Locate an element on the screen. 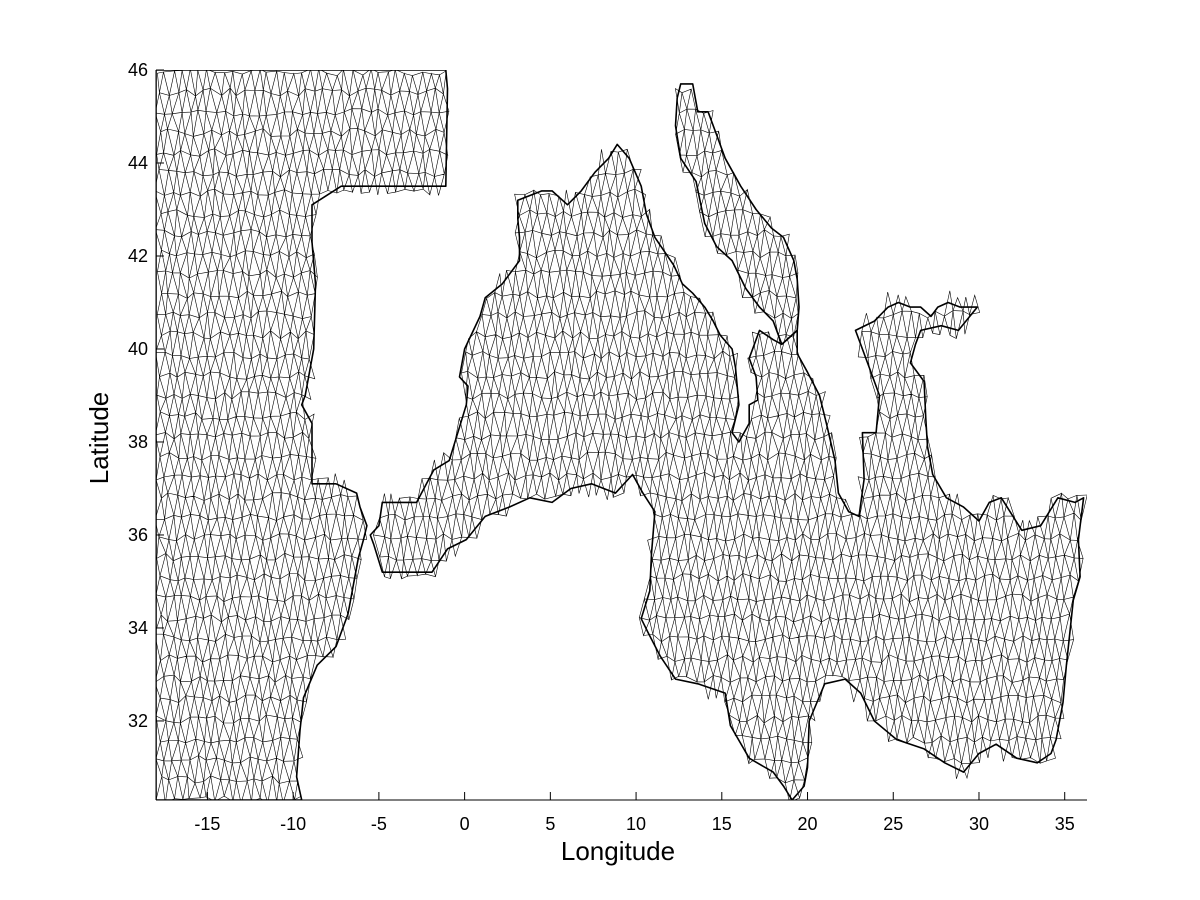 This screenshot has width=1200, height=900. y-tick-label: 42 is located at coordinates (138, 256).